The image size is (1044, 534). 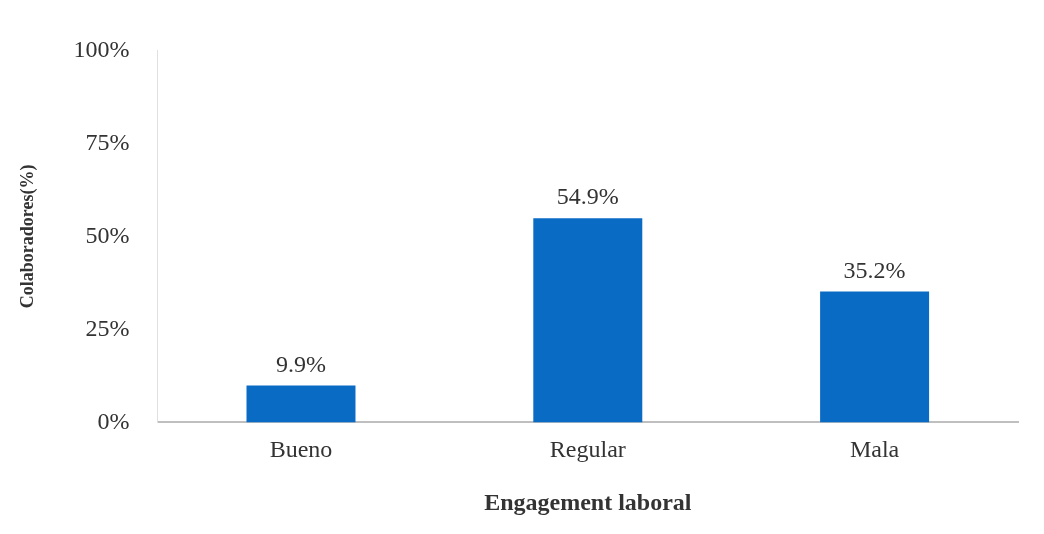 I want to click on y-axis-title: Colaboradores(%), so click(x=28, y=236).